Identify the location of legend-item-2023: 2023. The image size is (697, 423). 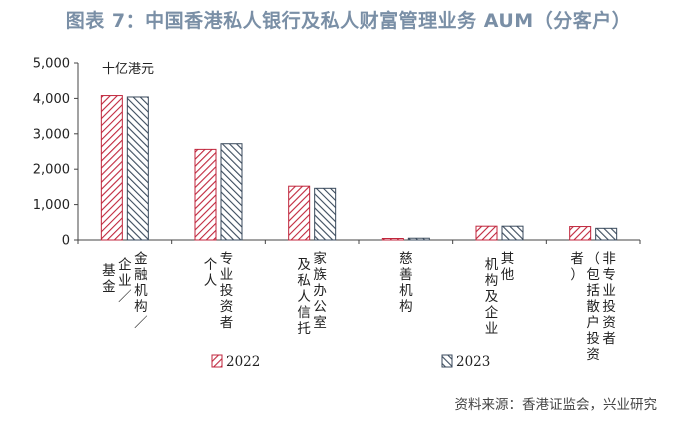
(465, 362).